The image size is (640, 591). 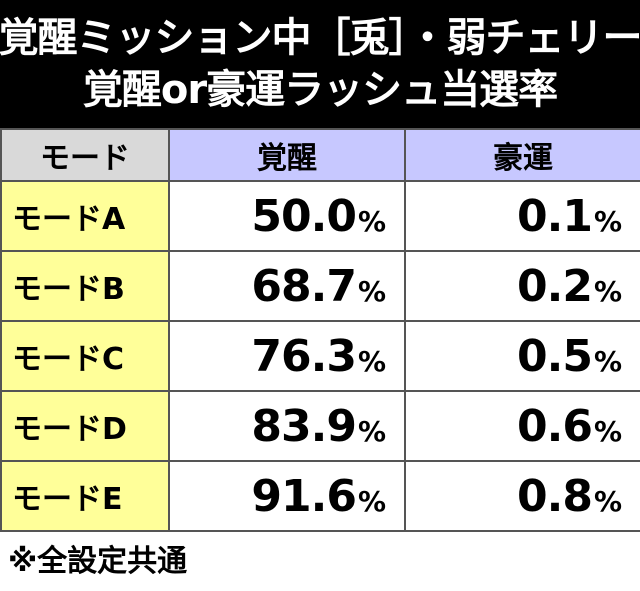 I want to click on mode-cell: モードA, so click(x=85, y=216).